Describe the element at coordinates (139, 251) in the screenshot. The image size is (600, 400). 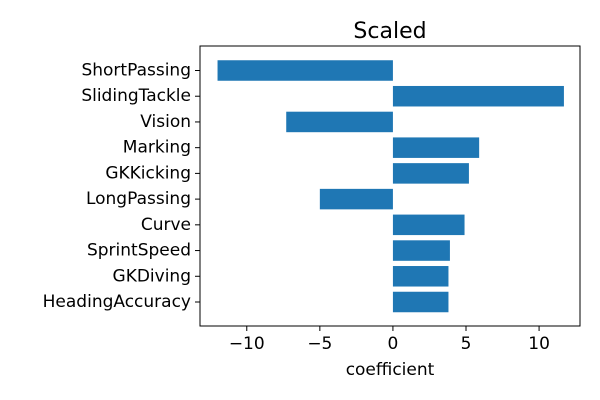
I see `y-tick-label: SprintSpeed` at that location.